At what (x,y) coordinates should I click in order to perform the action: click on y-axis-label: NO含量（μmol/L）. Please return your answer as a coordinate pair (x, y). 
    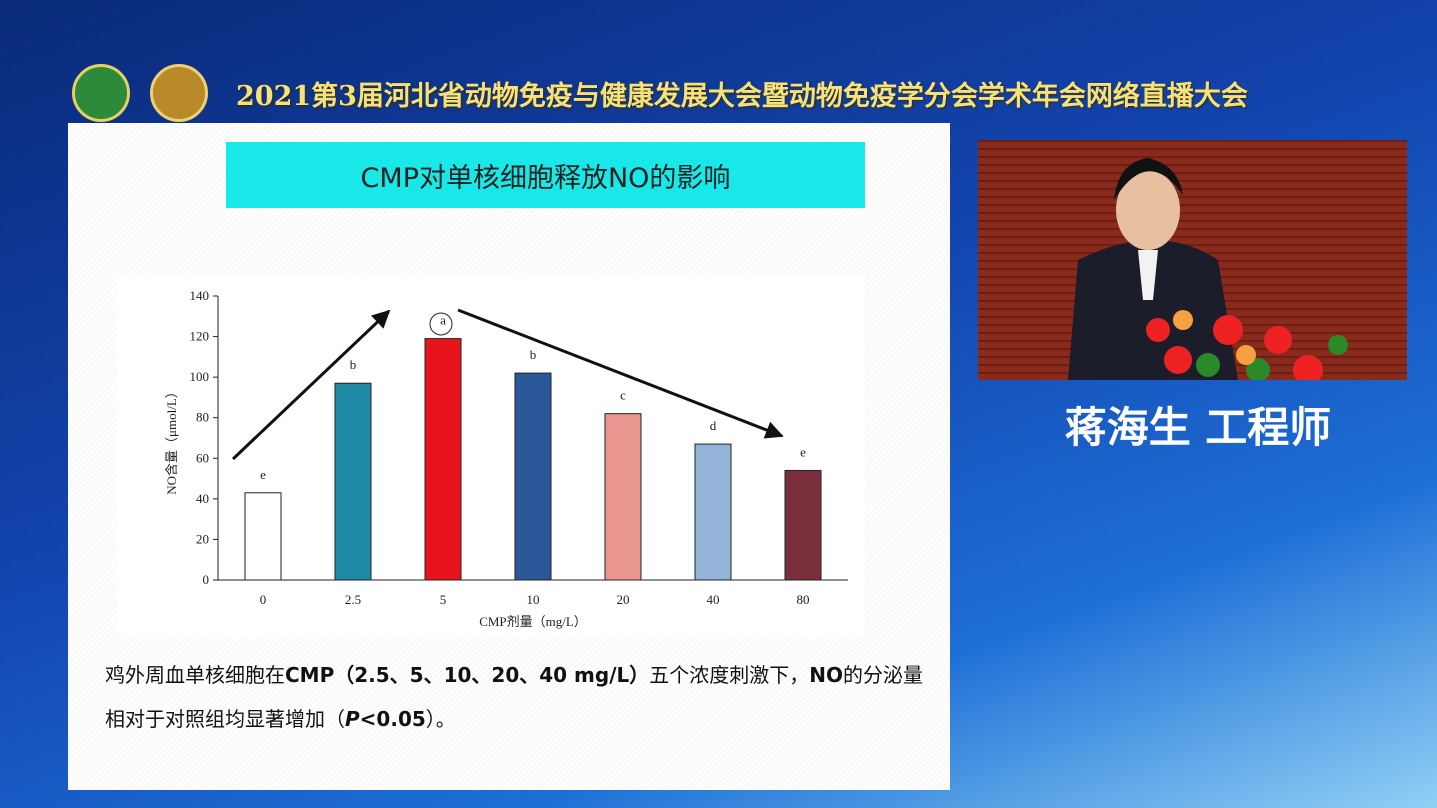
    Looking at the image, I should click on (171, 440).